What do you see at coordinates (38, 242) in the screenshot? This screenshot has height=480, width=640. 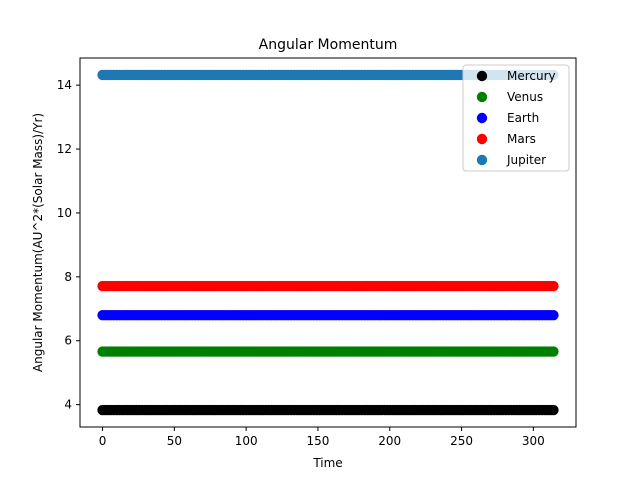 I see `y-axis-label: Angular Momentum(AU^2*(Solar Mass)/Yr)` at bounding box center [38, 242].